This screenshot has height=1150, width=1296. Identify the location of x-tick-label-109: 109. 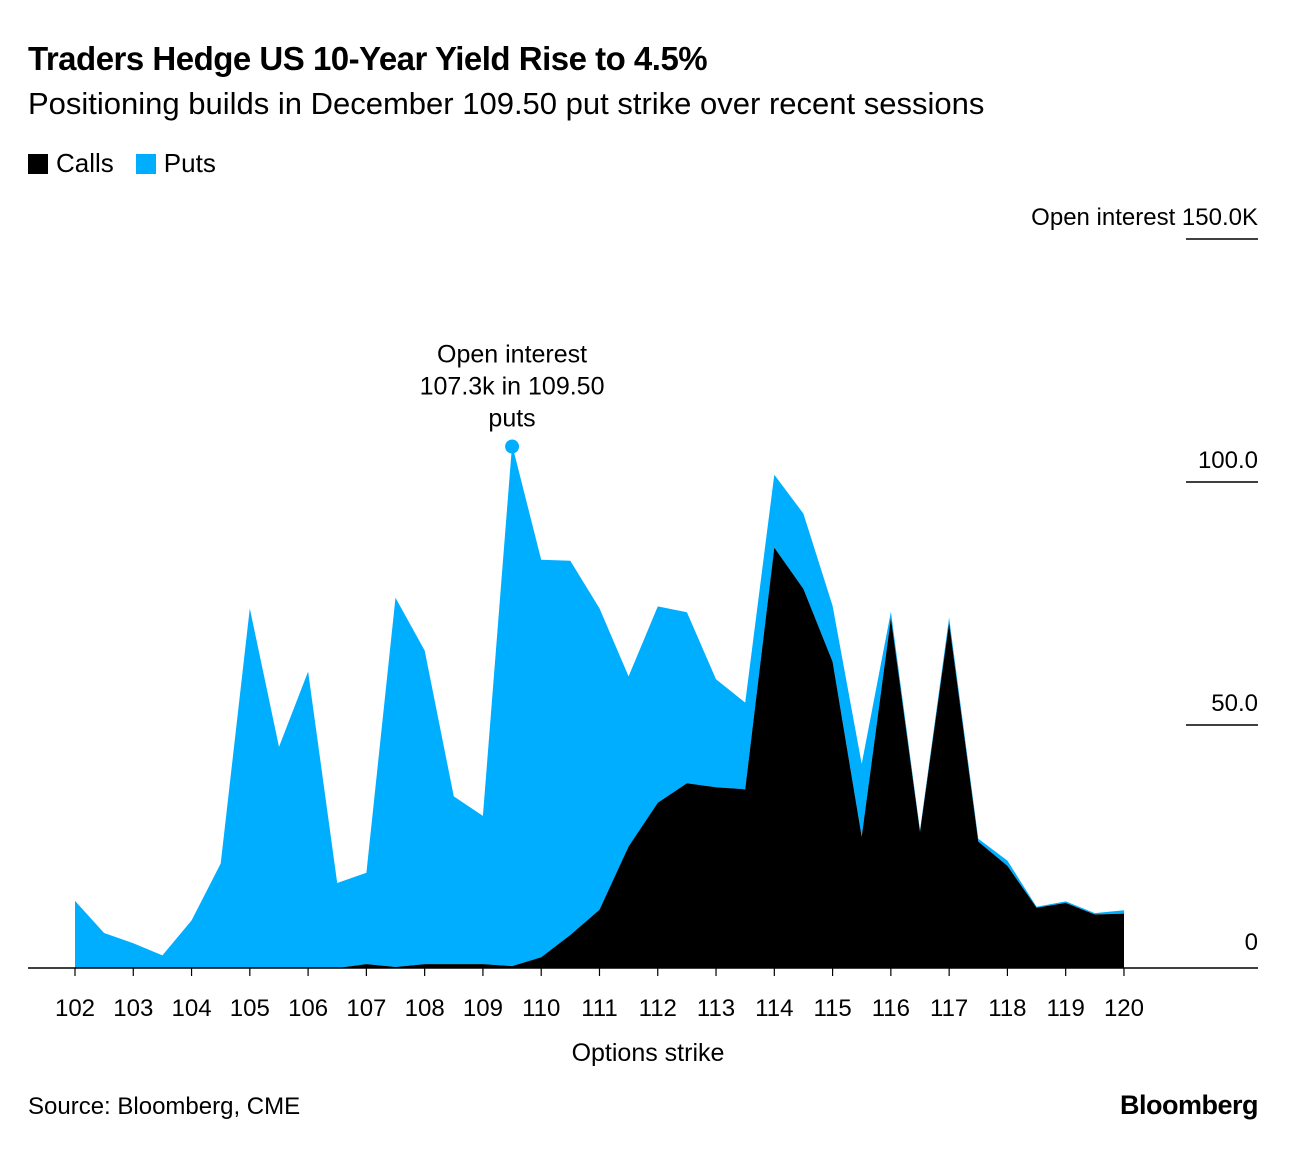
(483, 1008).